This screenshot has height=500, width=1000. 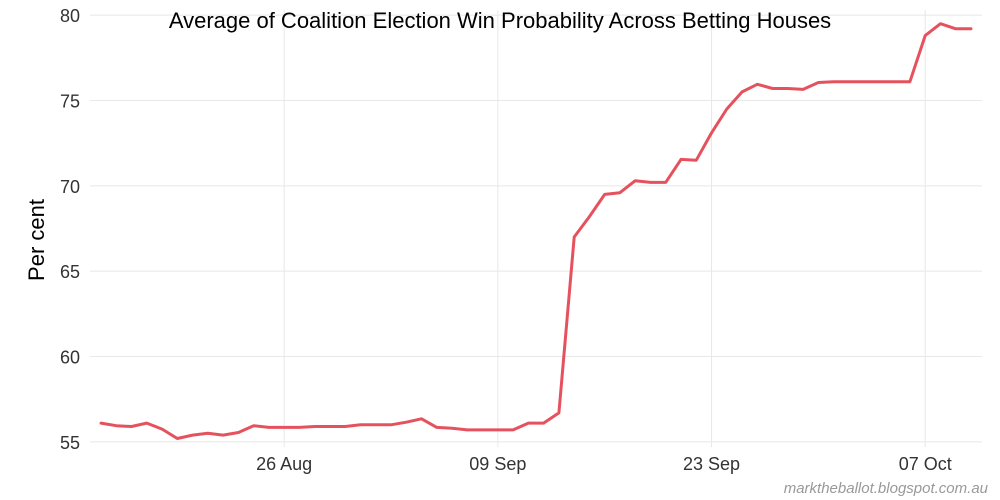 What do you see at coordinates (36, 240) in the screenshot?
I see `y-axis-label: Per cent` at bounding box center [36, 240].